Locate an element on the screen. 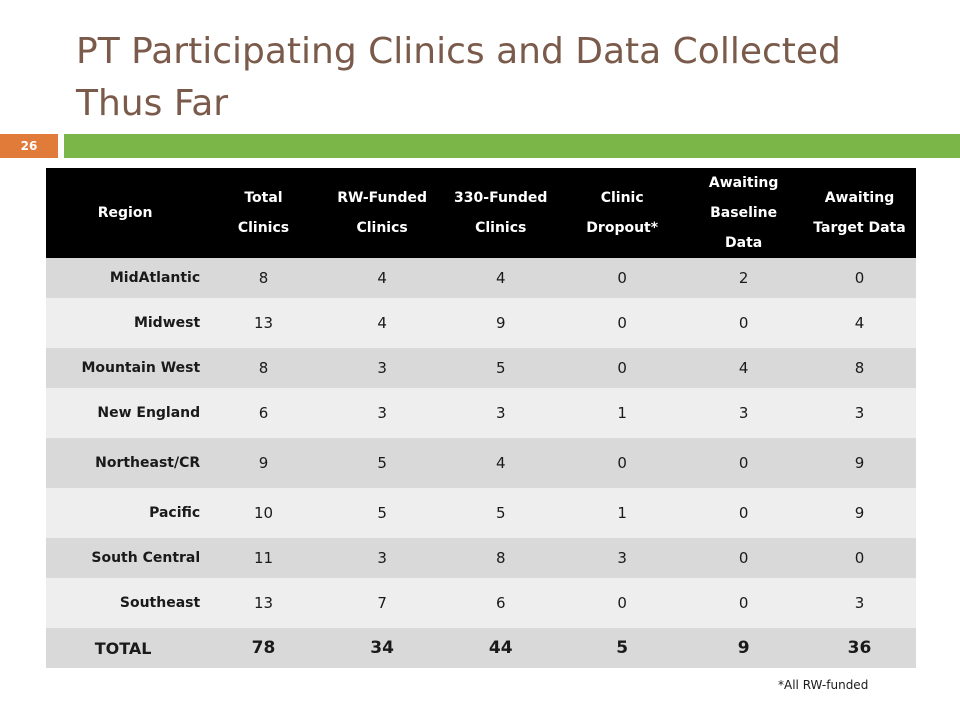  rw-funded-cell: 7 is located at coordinates (382, 603).